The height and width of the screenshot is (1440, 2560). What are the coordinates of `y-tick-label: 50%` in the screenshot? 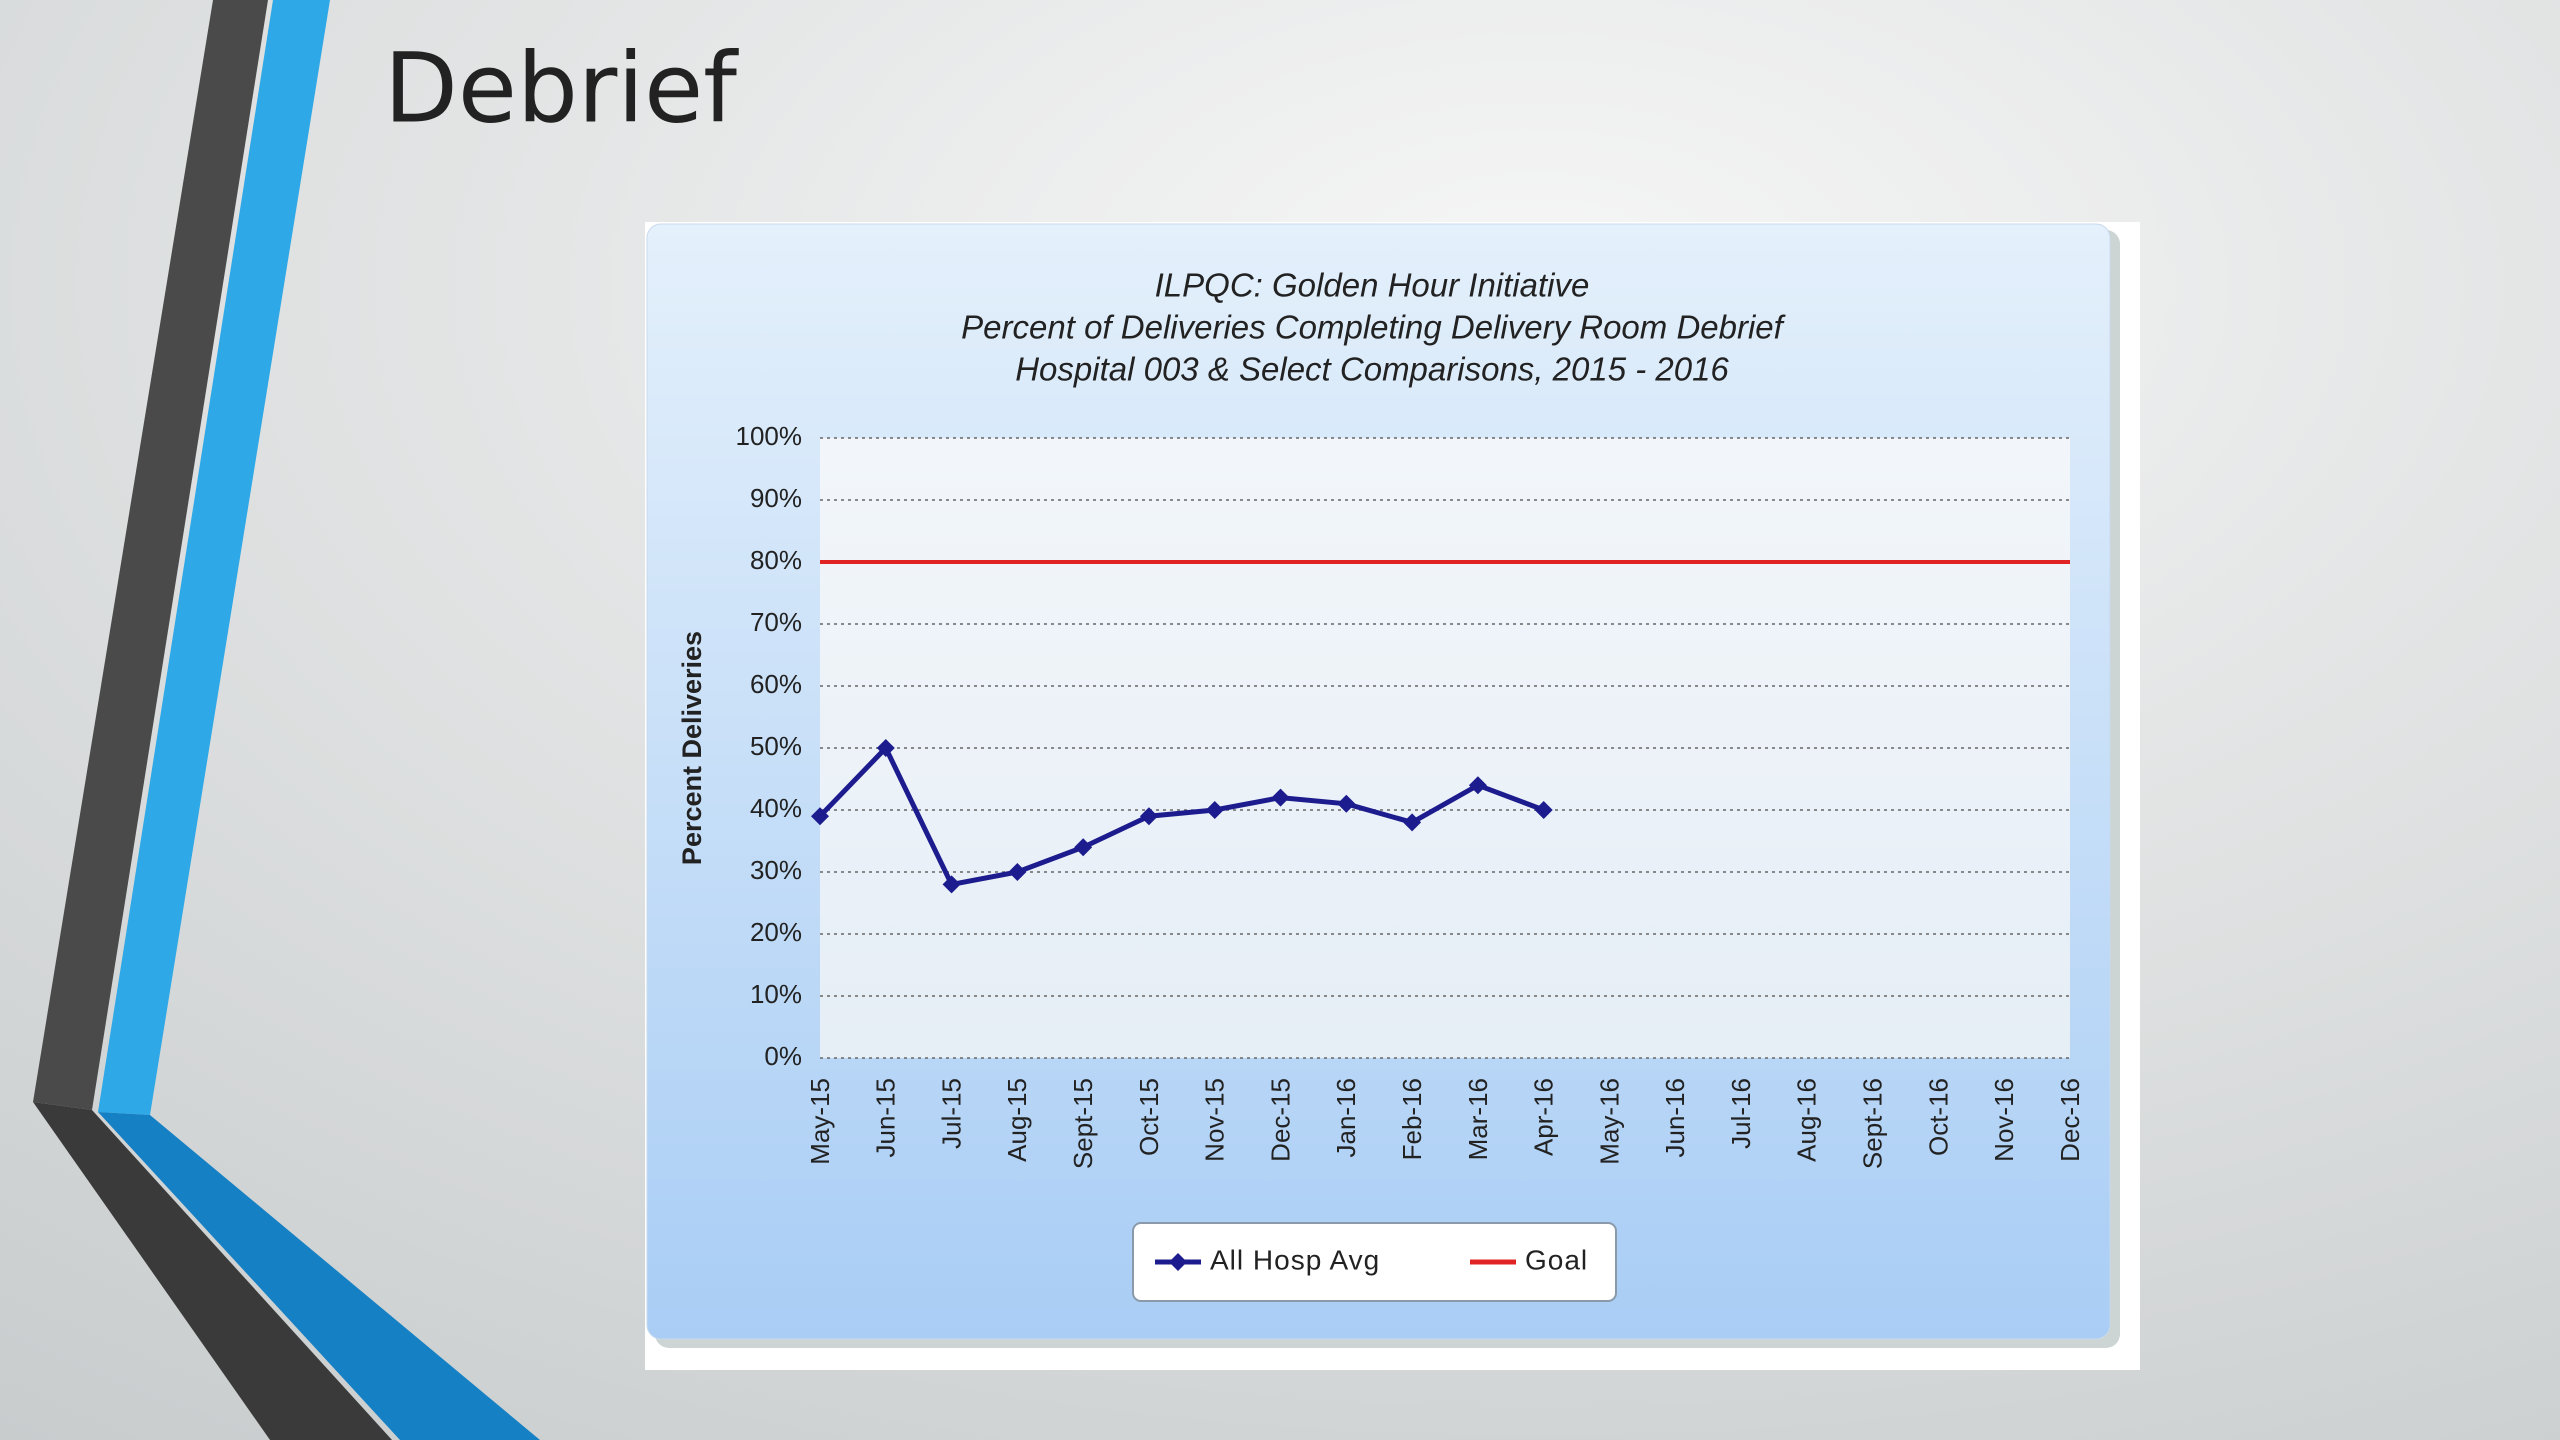 It's located at (776, 746).